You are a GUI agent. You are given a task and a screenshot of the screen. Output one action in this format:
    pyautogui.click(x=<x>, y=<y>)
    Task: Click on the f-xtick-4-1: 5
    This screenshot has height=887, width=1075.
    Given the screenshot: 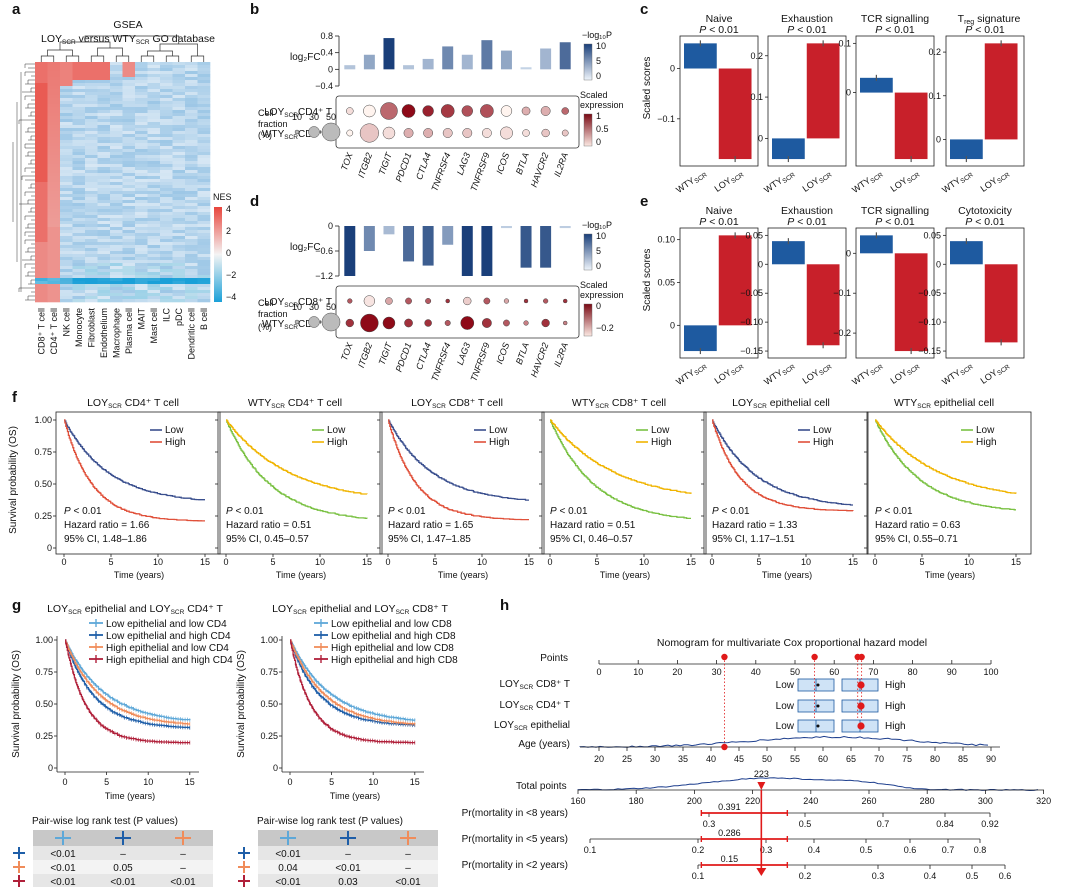 What is the action you would take?
    pyautogui.click(x=758, y=562)
    